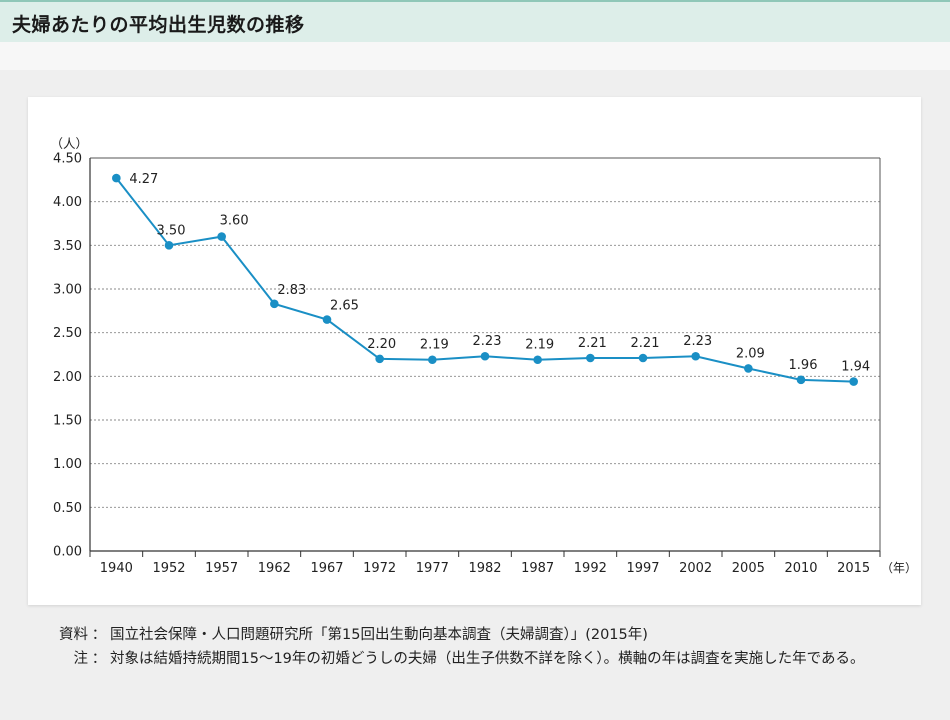 The height and width of the screenshot is (720, 950). I want to click on header-band, so click(475, 56).